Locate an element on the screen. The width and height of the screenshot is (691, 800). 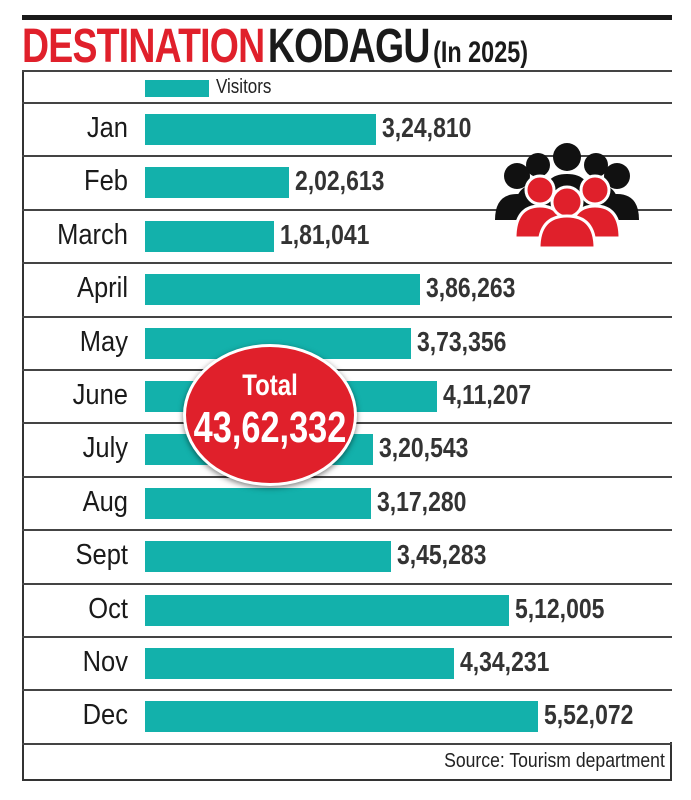
frame-right-border is located at coordinates (671, 761).